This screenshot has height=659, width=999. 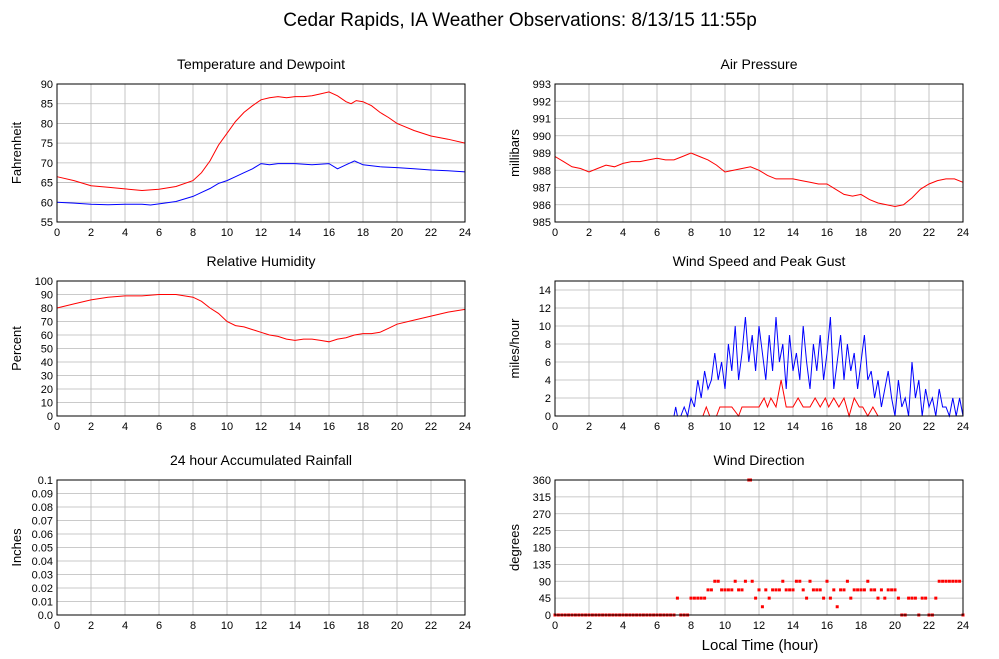 I want to click on x-tick-label: 22, so click(x=431, y=233).